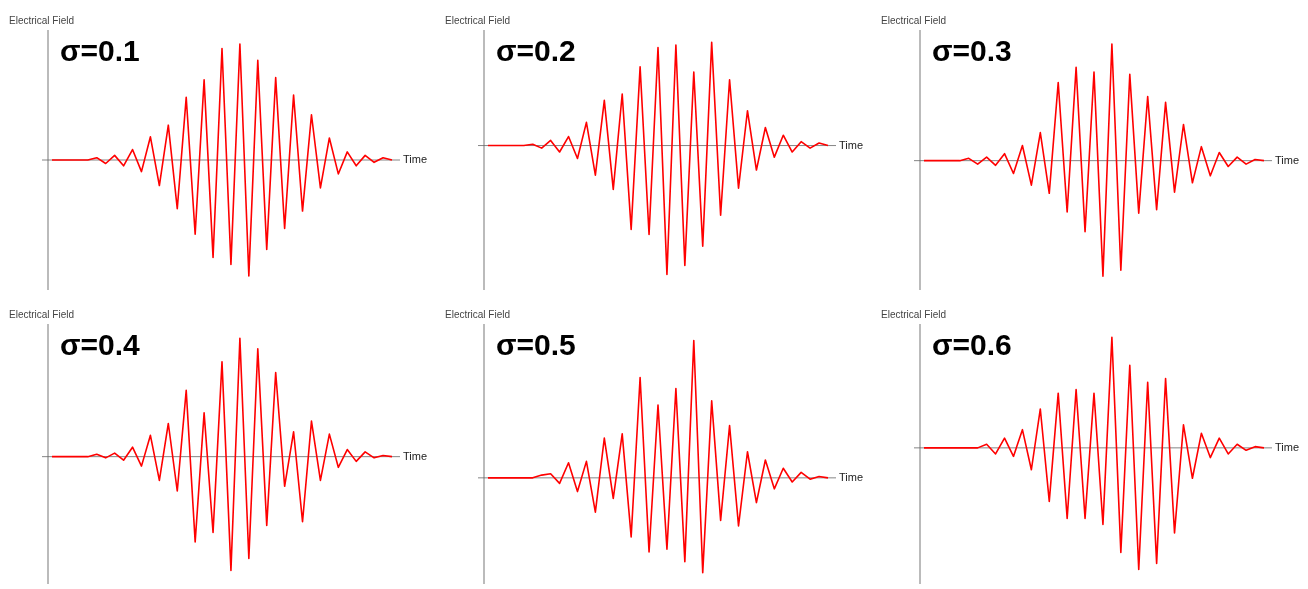 This screenshot has width=1308, height=589. I want to click on chart-title: σ=0.1, so click(100, 51).